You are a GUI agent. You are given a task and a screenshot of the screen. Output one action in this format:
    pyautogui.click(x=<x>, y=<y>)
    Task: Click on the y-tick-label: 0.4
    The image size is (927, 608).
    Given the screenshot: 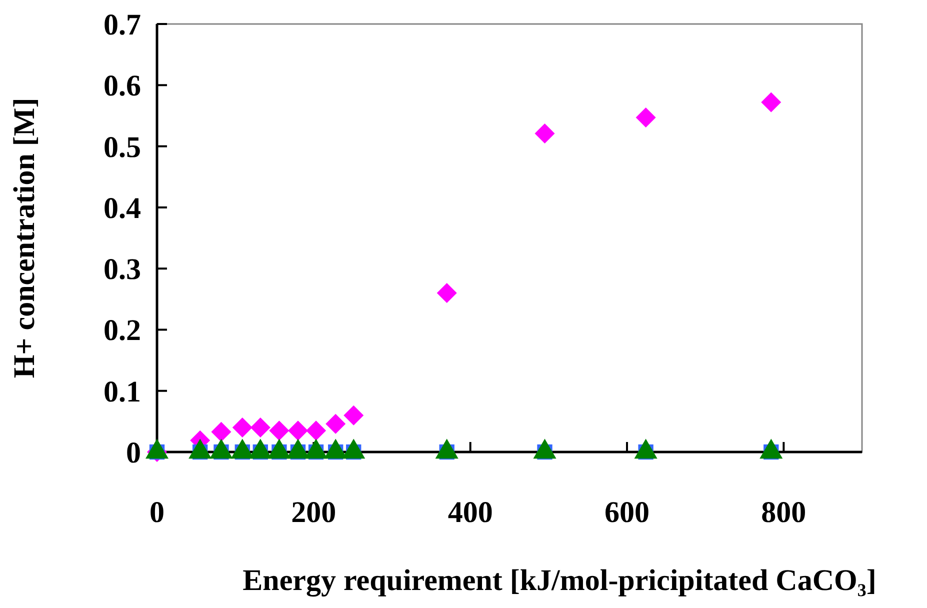 What is the action you would take?
    pyautogui.click(x=122, y=208)
    